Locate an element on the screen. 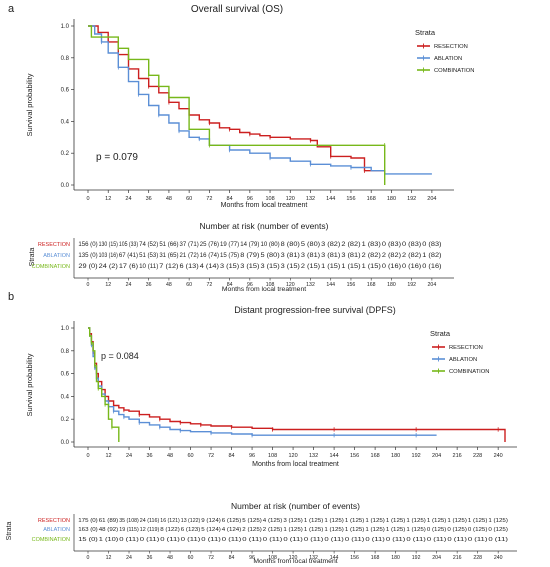 The width and height of the screenshot is (550, 567). risk-x-tick-label: 12 is located at coordinates (108, 285).